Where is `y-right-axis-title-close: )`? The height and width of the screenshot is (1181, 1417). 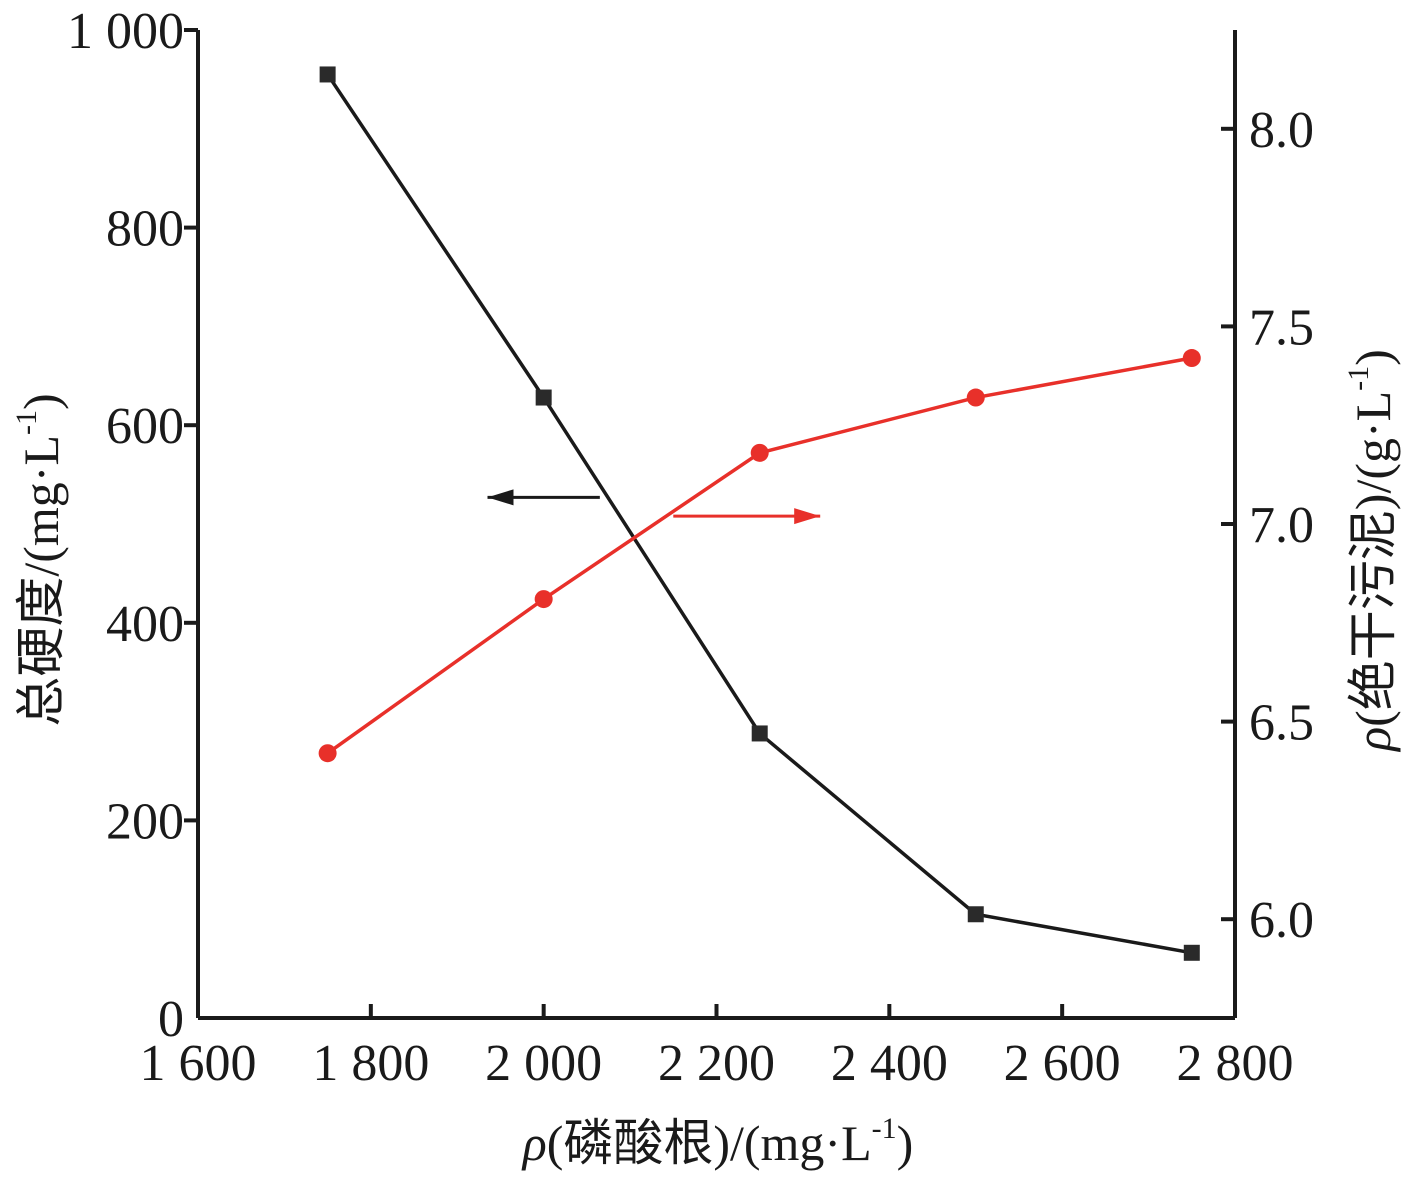
y-right-axis-title-close: ) is located at coordinates (1373, 357).